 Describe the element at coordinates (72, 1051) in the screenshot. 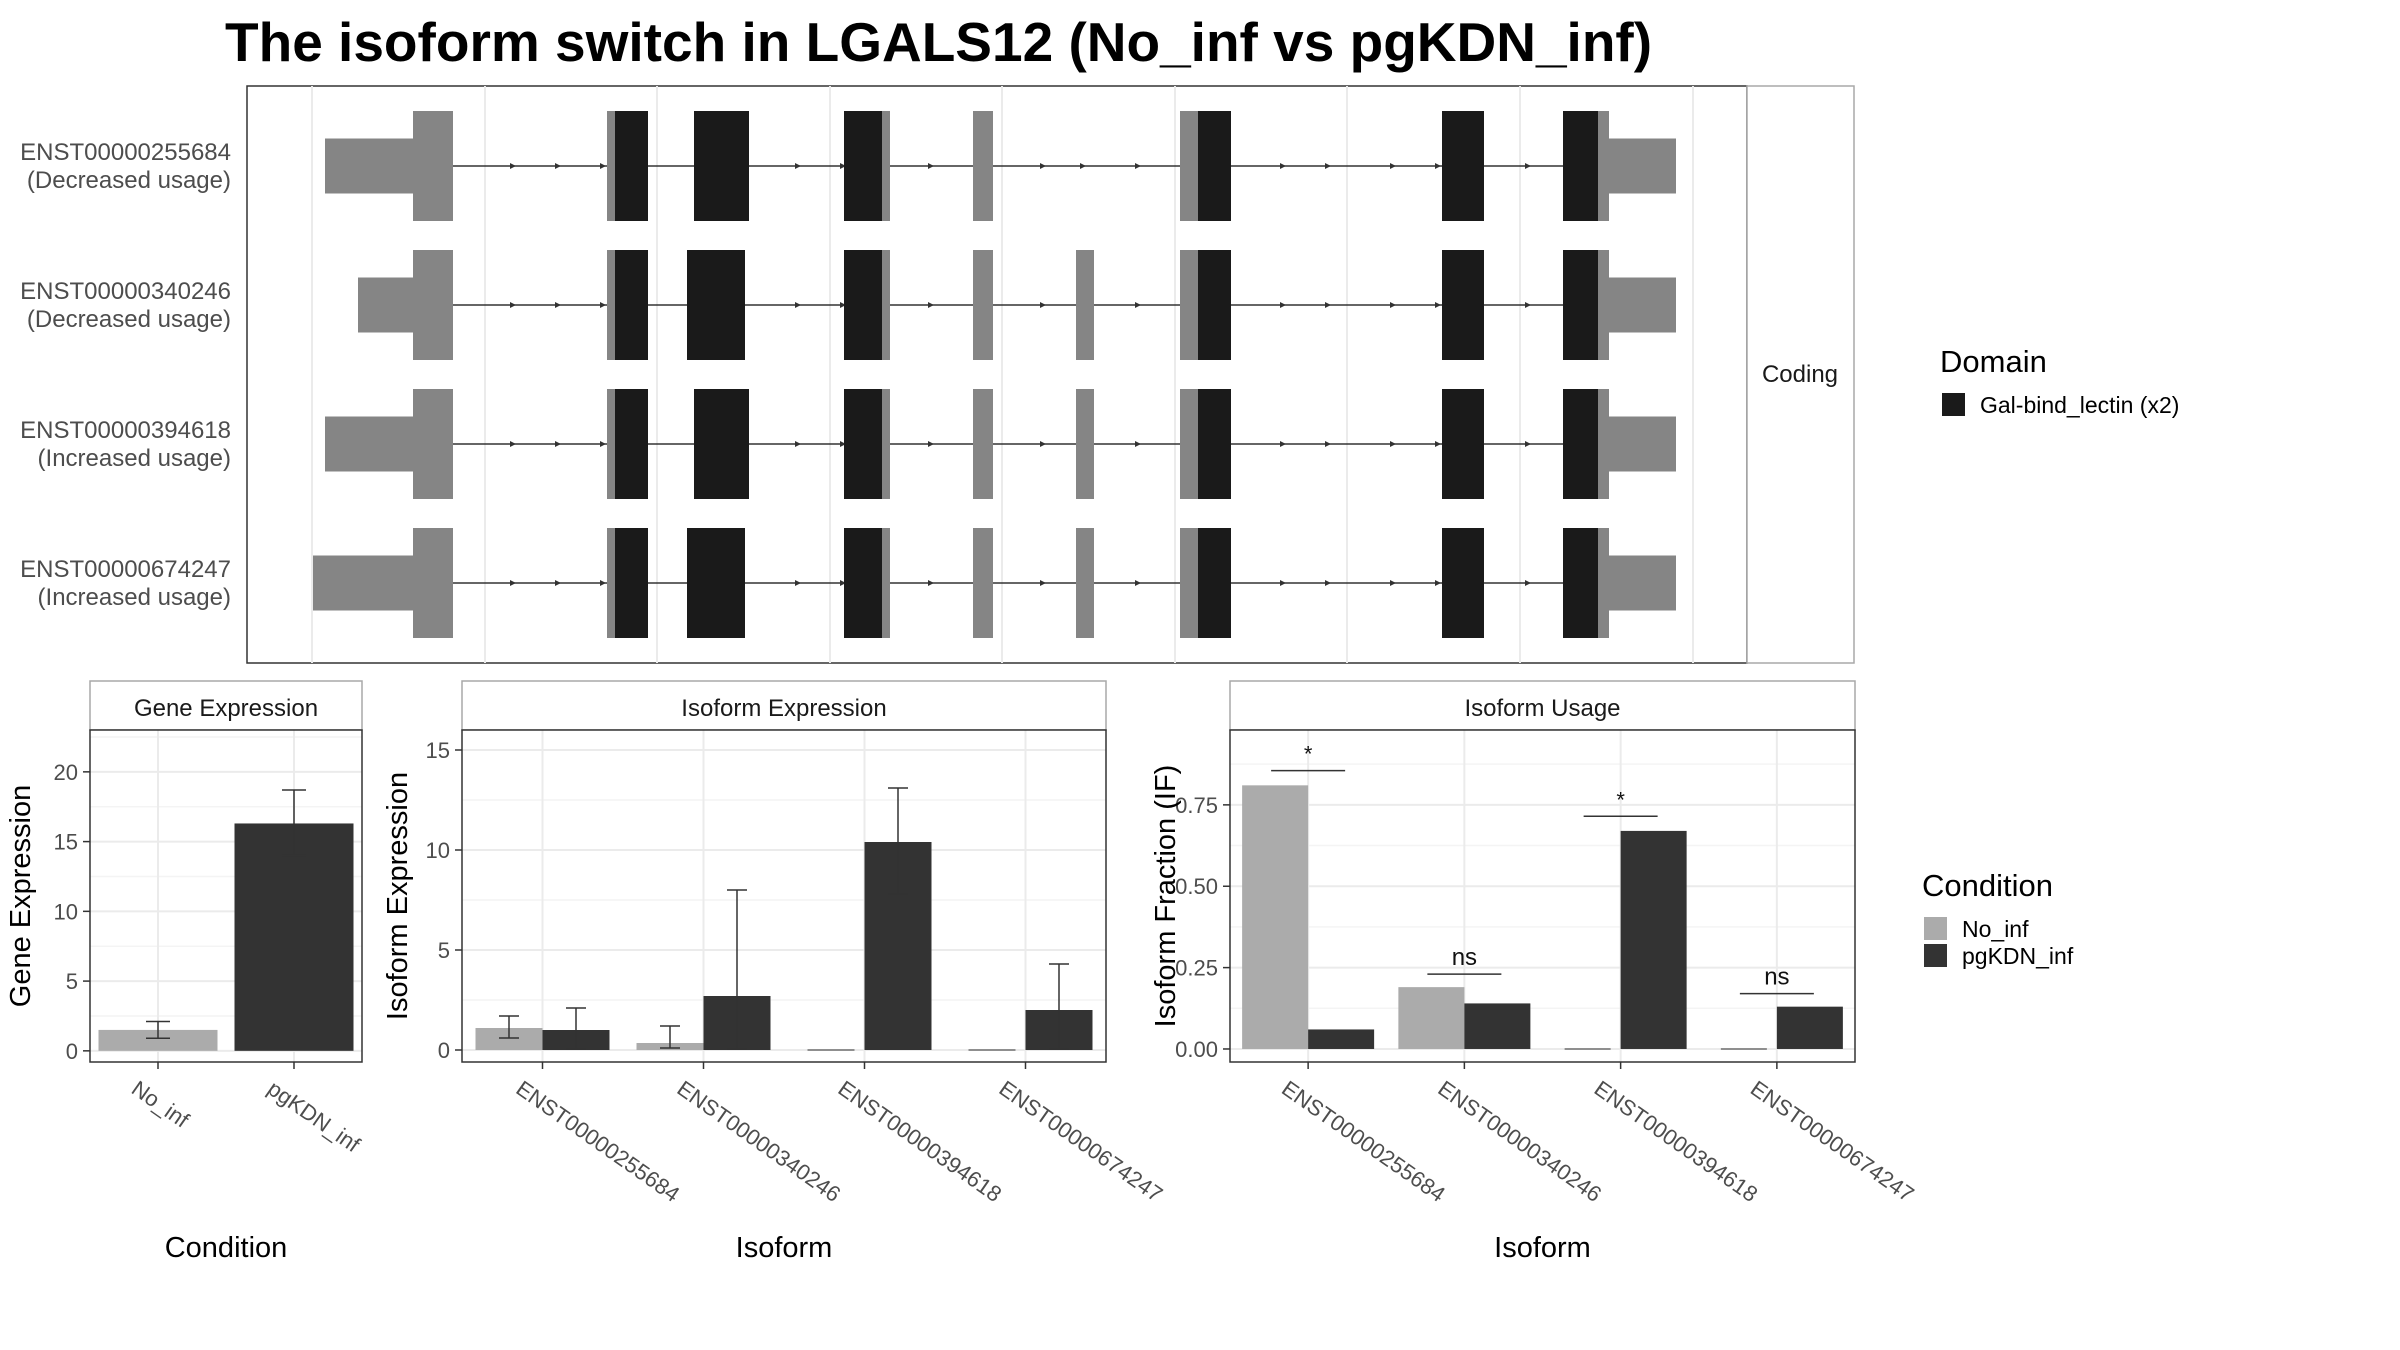

I see `y-tick-label: 0` at that location.